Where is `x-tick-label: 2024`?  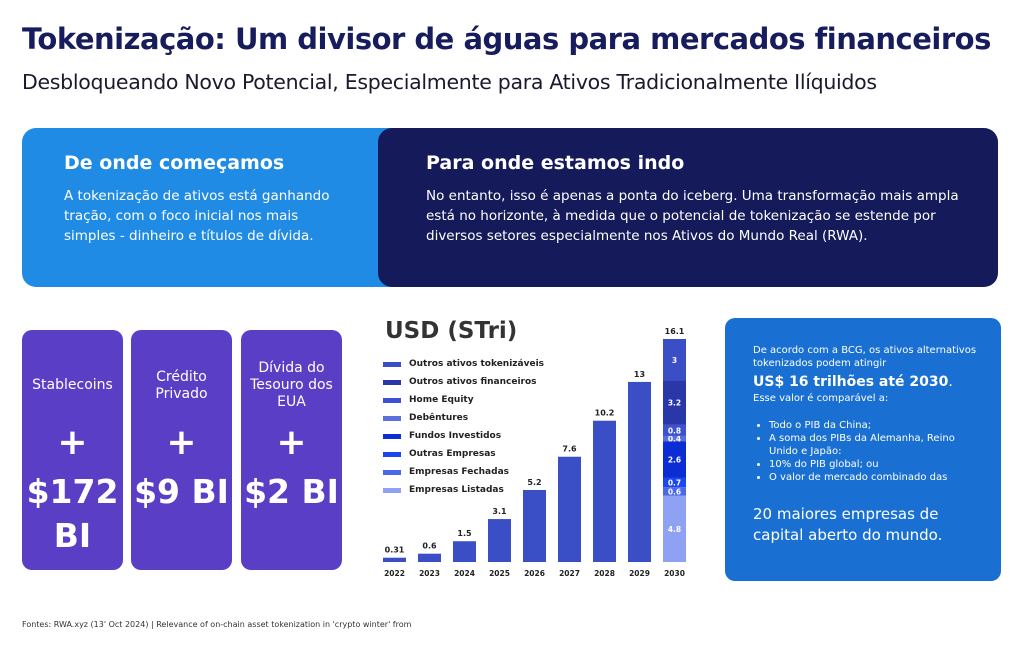 x-tick-label: 2024 is located at coordinates (464, 573).